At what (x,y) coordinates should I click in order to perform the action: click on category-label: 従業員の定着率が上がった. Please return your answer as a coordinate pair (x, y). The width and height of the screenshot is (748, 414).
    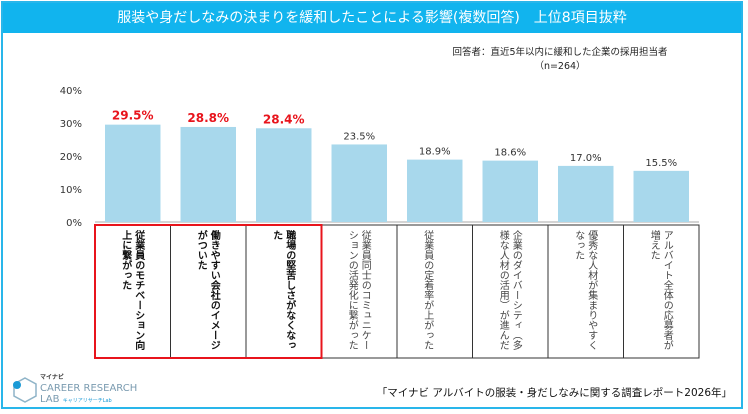
    Looking at the image, I should click on (427, 290).